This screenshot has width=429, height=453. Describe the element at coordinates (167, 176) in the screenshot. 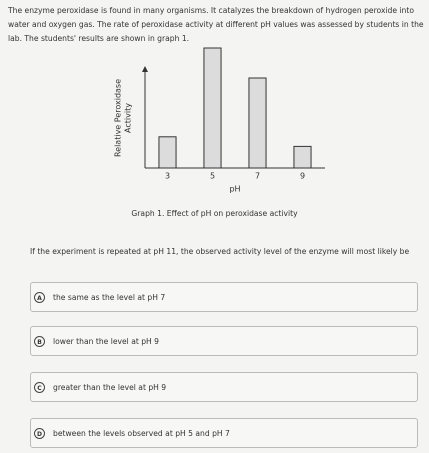

I see `x-tick-label: 3` at that location.